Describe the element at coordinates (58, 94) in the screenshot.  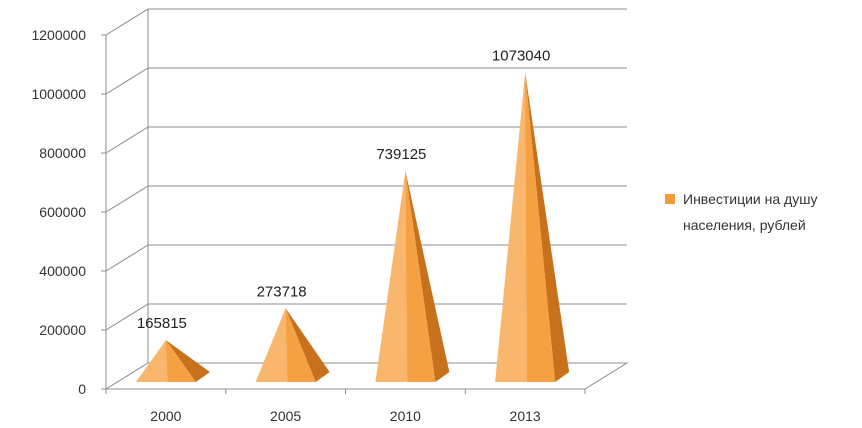
I see `y-tick-label: 1000000` at that location.